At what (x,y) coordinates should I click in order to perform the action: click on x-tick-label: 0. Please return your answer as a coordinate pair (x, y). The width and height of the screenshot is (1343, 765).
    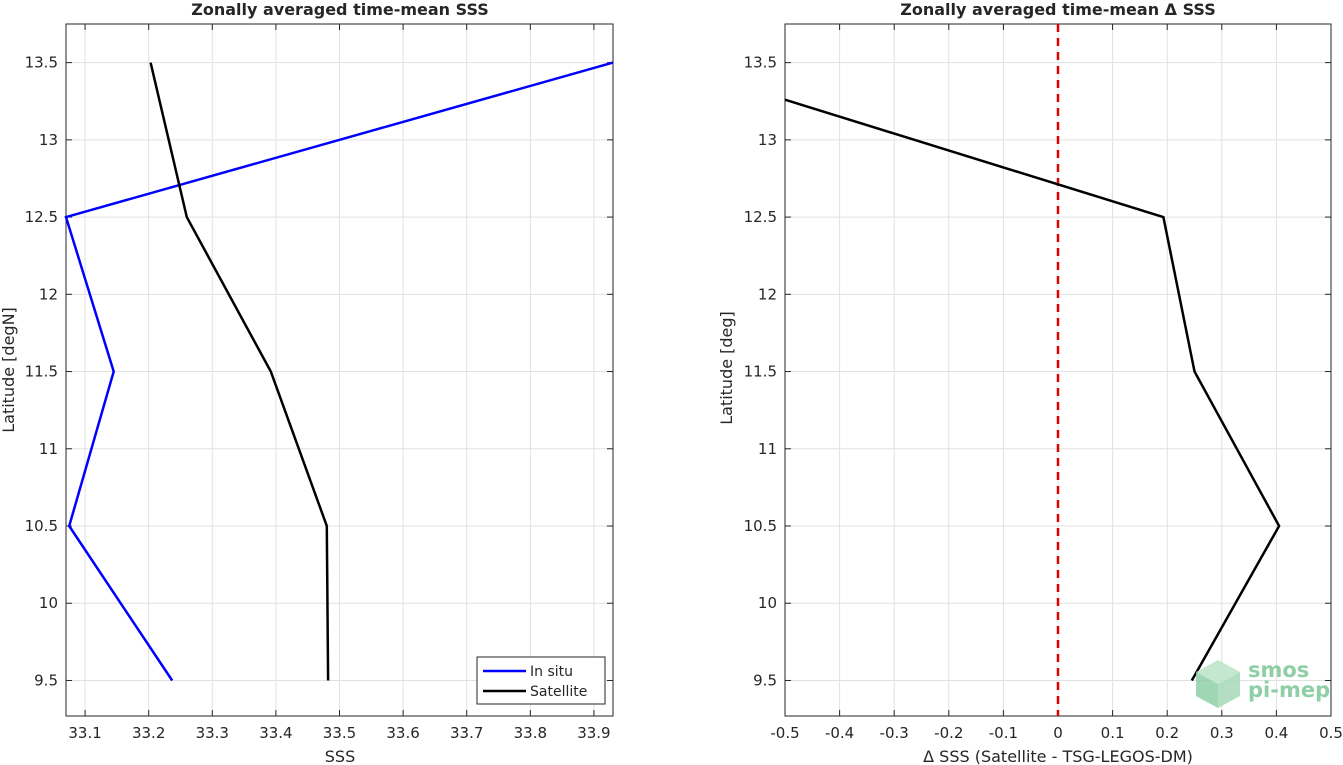
    Looking at the image, I should click on (1058, 733).